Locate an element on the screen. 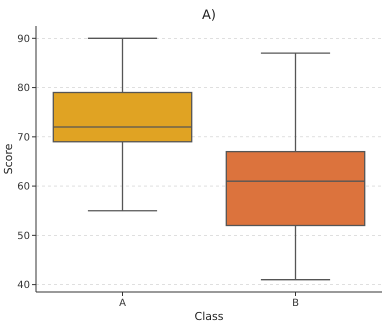  y-tick-label: 50 is located at coordinates (23, 236).